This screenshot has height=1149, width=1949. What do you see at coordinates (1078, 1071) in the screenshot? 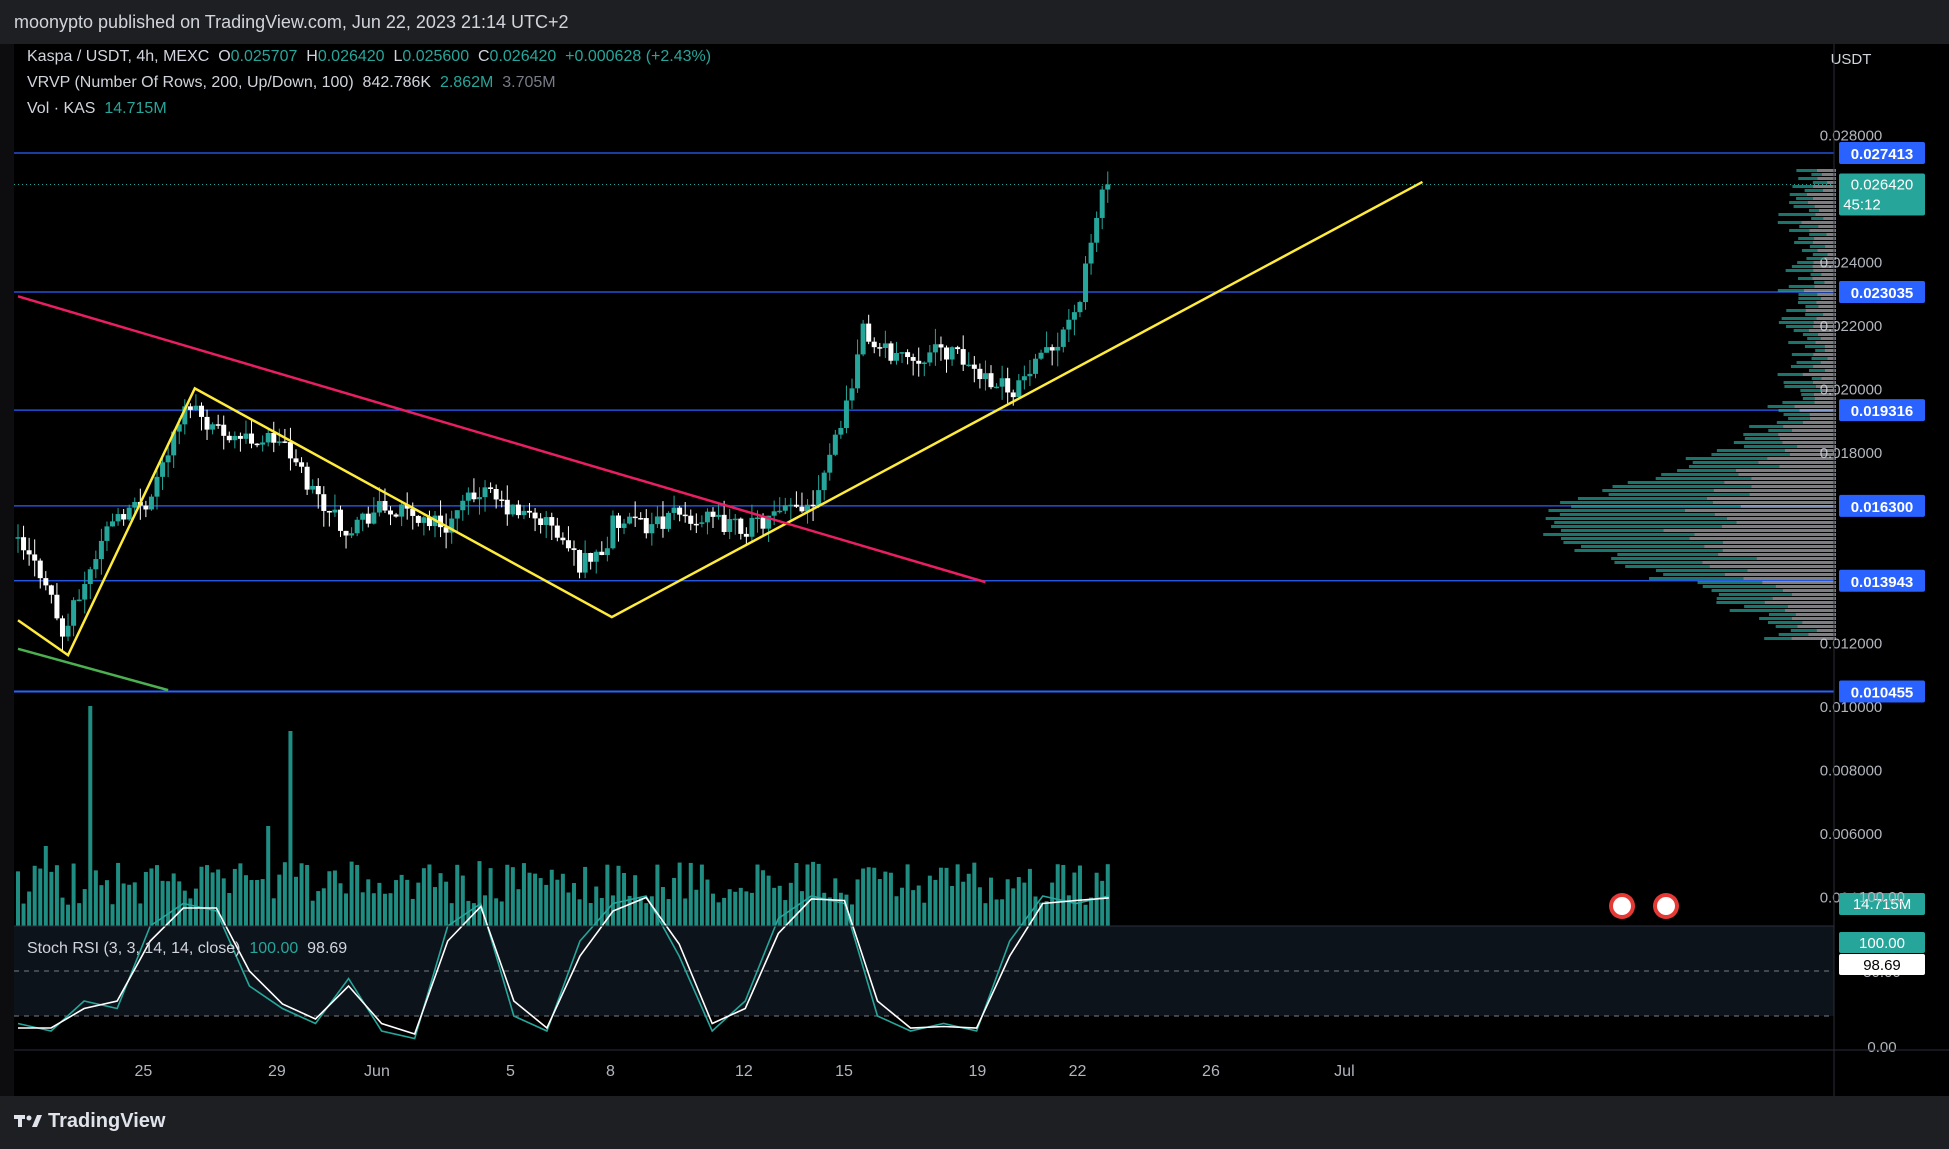
I see `x-tick-label: 22` at bounding box center [1078, 1071].